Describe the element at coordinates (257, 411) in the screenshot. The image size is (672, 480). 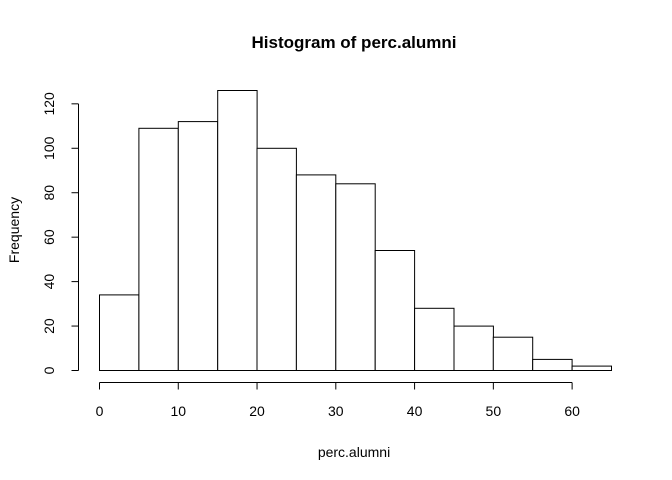
I see `x-tick-label: 20` at that location.